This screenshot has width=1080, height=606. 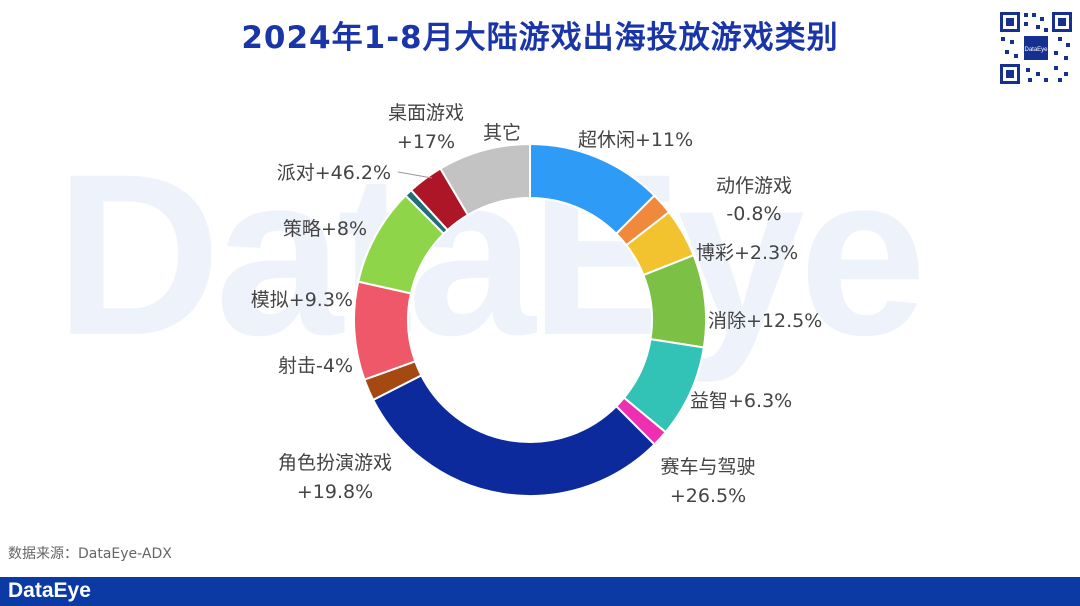 I want to click on label-hyper-casual: 超休闲+11%, so click(x=635, y=140).